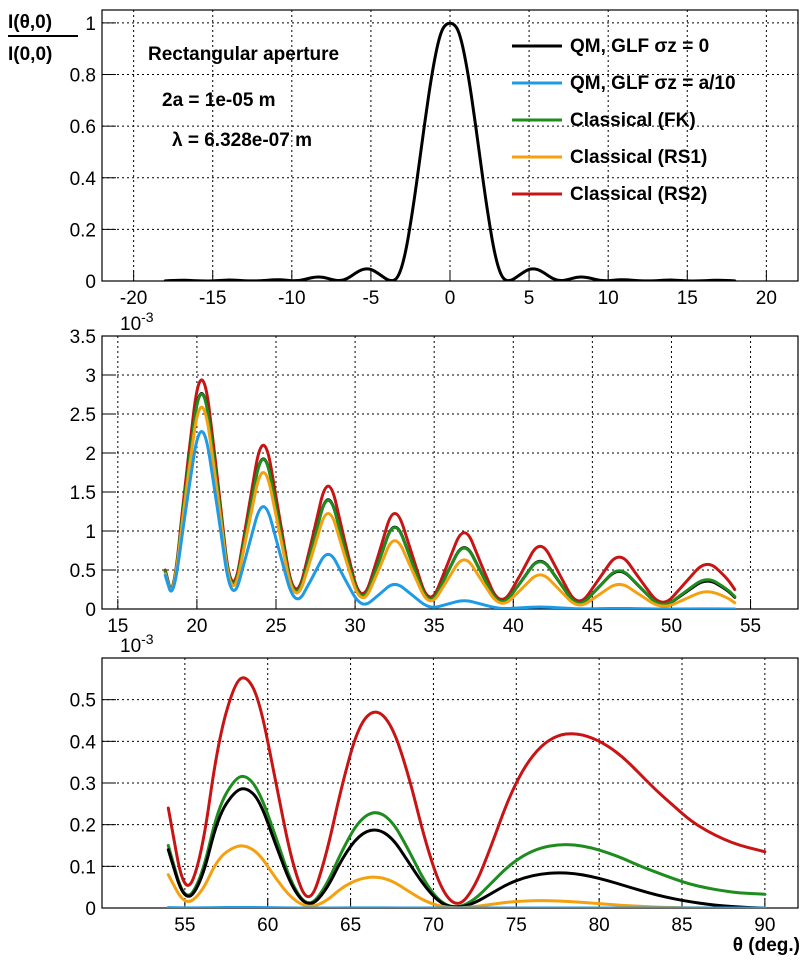 Image resolution: width=805 pixels, height=966 pixels. I want to click on x-tick-label: 90, so click(764, 925).